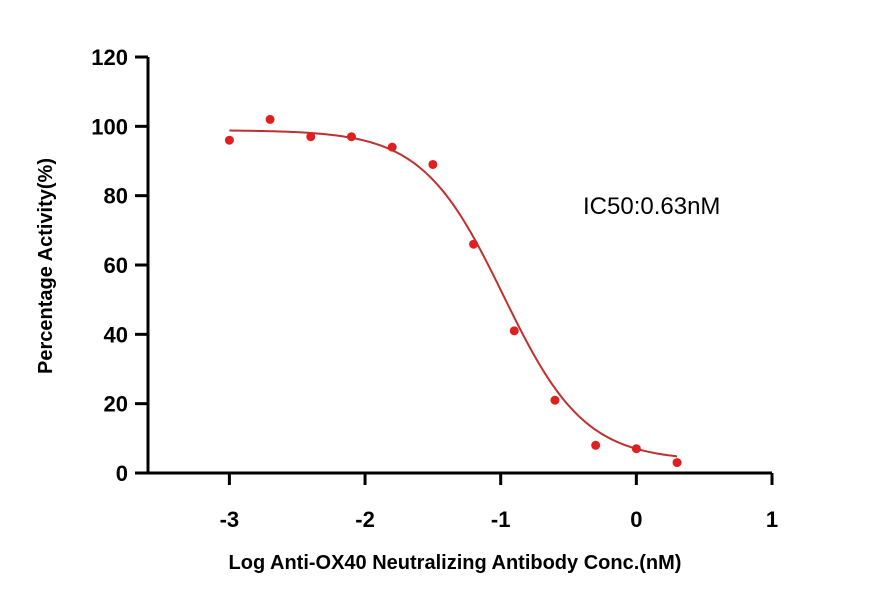 The image size is (872, 608). I want to click on y-axis-title: Percentage Activity(%), so click(46, 266).